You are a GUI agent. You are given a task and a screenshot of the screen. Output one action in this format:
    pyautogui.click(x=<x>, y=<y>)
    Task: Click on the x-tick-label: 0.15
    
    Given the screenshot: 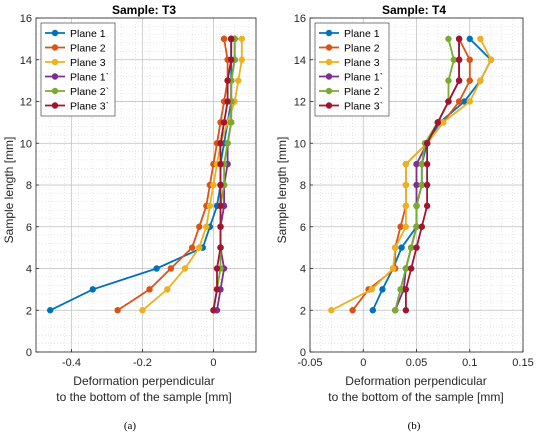 What is the action you would take?
    pyautogui.click(x=522, y=363)
    